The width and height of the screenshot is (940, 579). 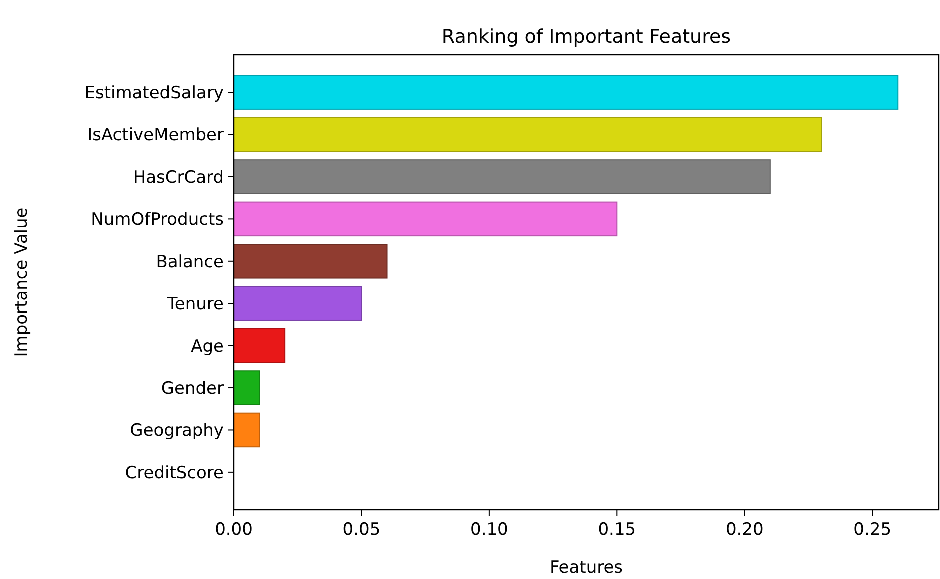 What do you see at coordinates (361, 530) in the screenshot?
I see `x-tick-label: 0.05` at bounding box center [361, 530].